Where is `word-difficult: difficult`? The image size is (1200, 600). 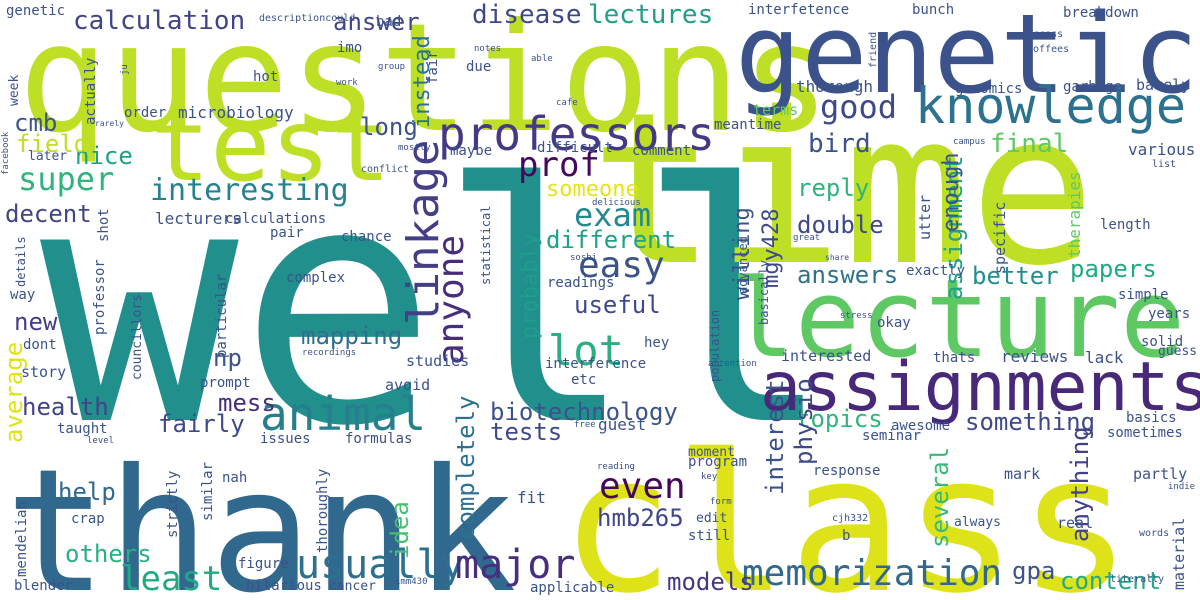 word-difficult: difficult is located at coordinates (575, 148).